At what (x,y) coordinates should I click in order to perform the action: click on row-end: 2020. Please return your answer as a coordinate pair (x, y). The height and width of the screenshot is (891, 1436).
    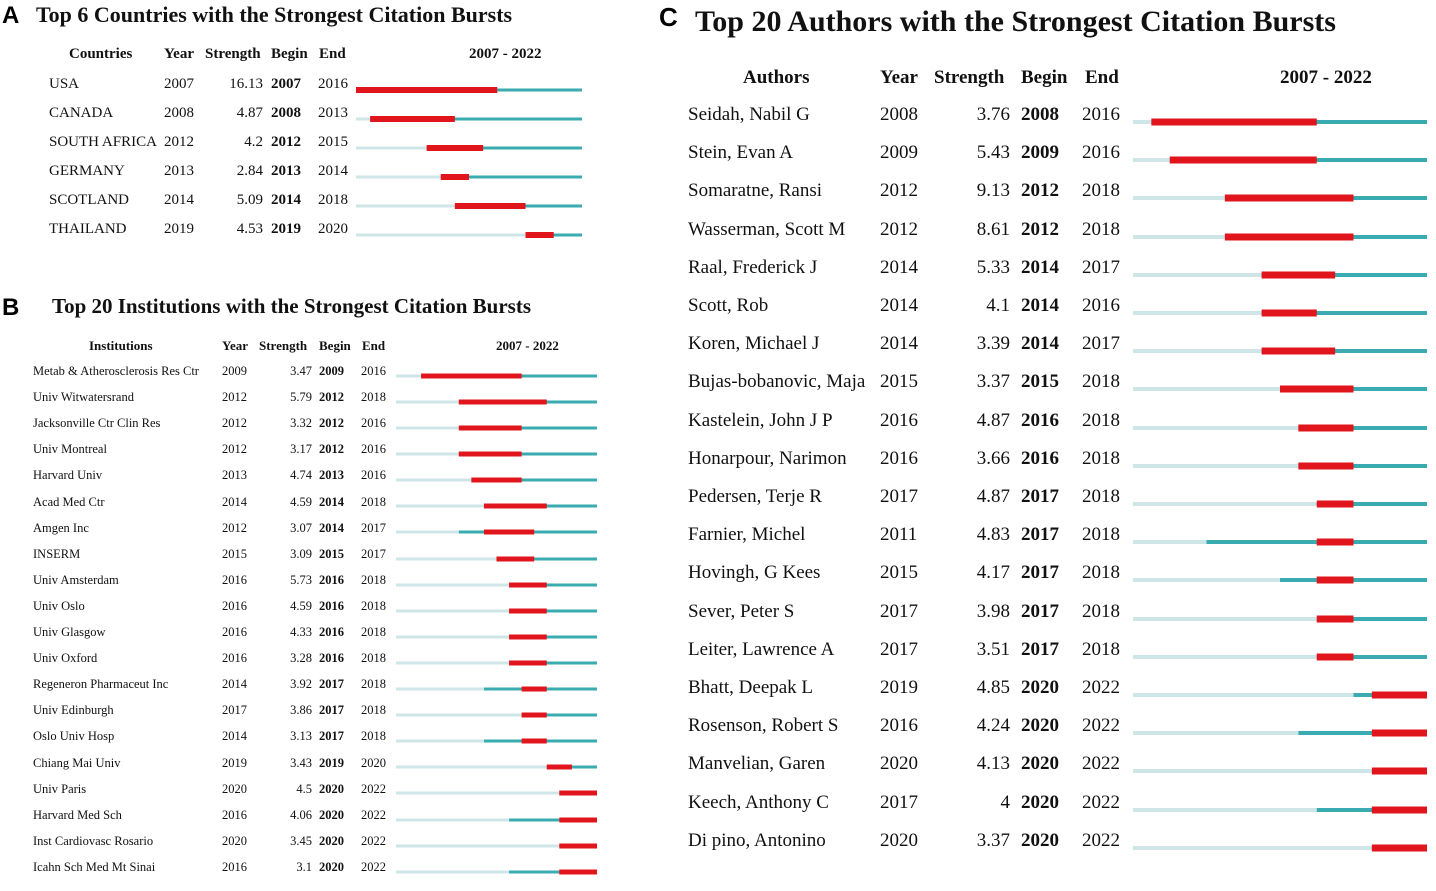
    Looking at the image, I should click on (333, 229).